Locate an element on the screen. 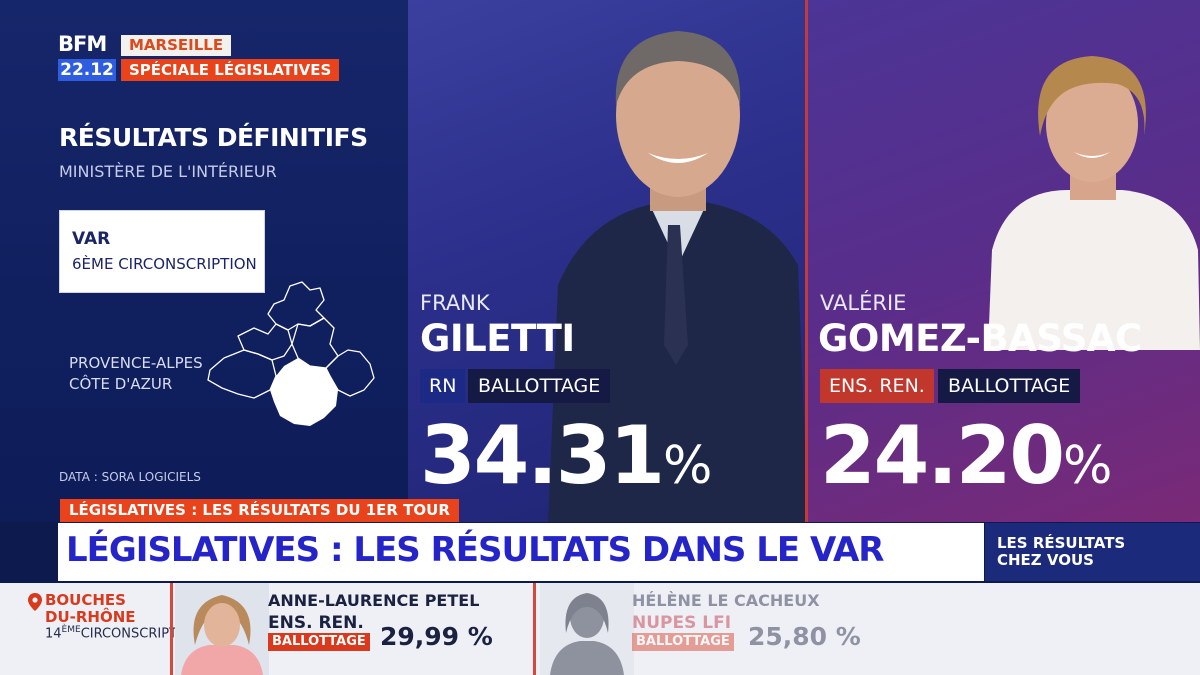  candidate-first-name-2: VALÉRIE is located at coordinates (863, 303).